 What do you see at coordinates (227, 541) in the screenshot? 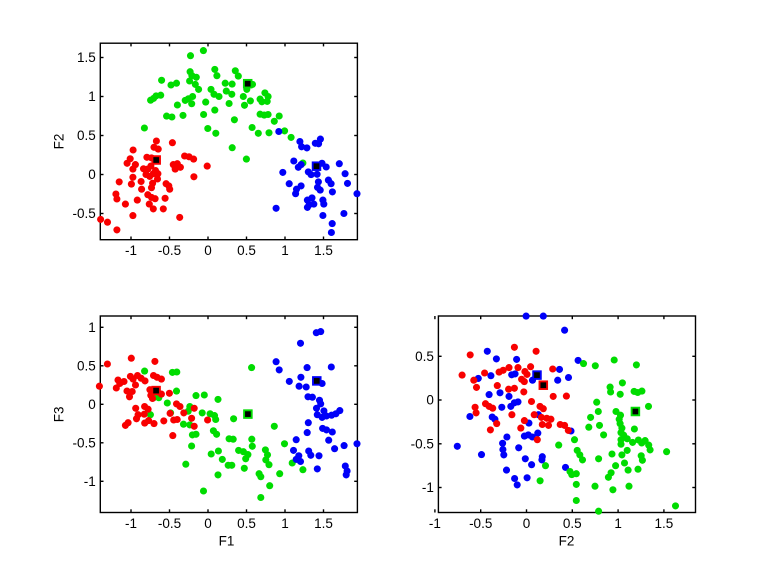
I see `svg-text: F1` at bounding box center [227, 541].